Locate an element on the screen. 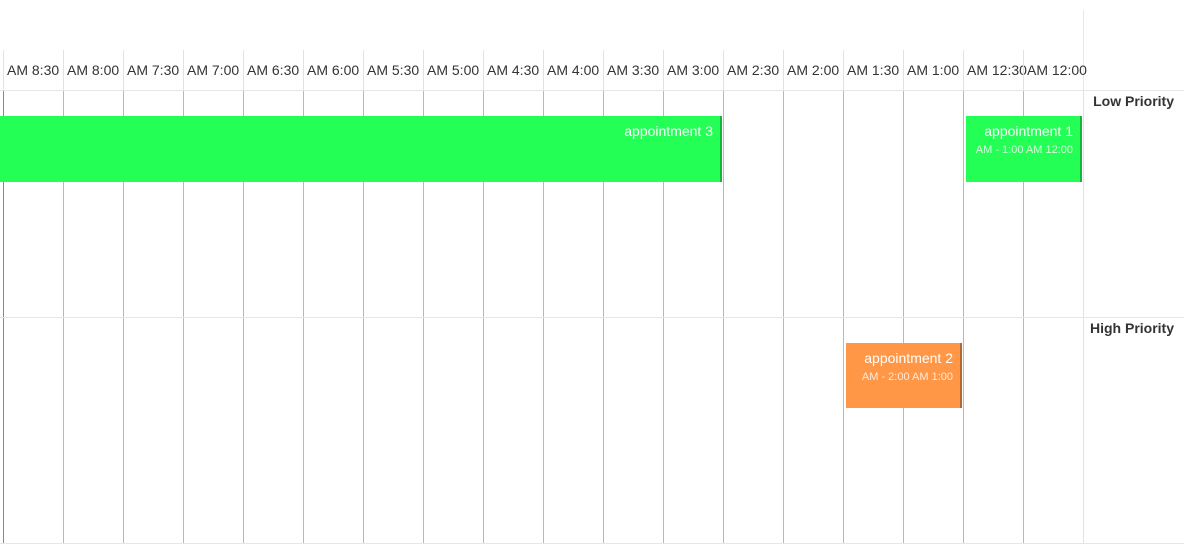 This screenshot has width=1184, height=544. appointment-title: appointment 2 is located at coordinates (908, 358).